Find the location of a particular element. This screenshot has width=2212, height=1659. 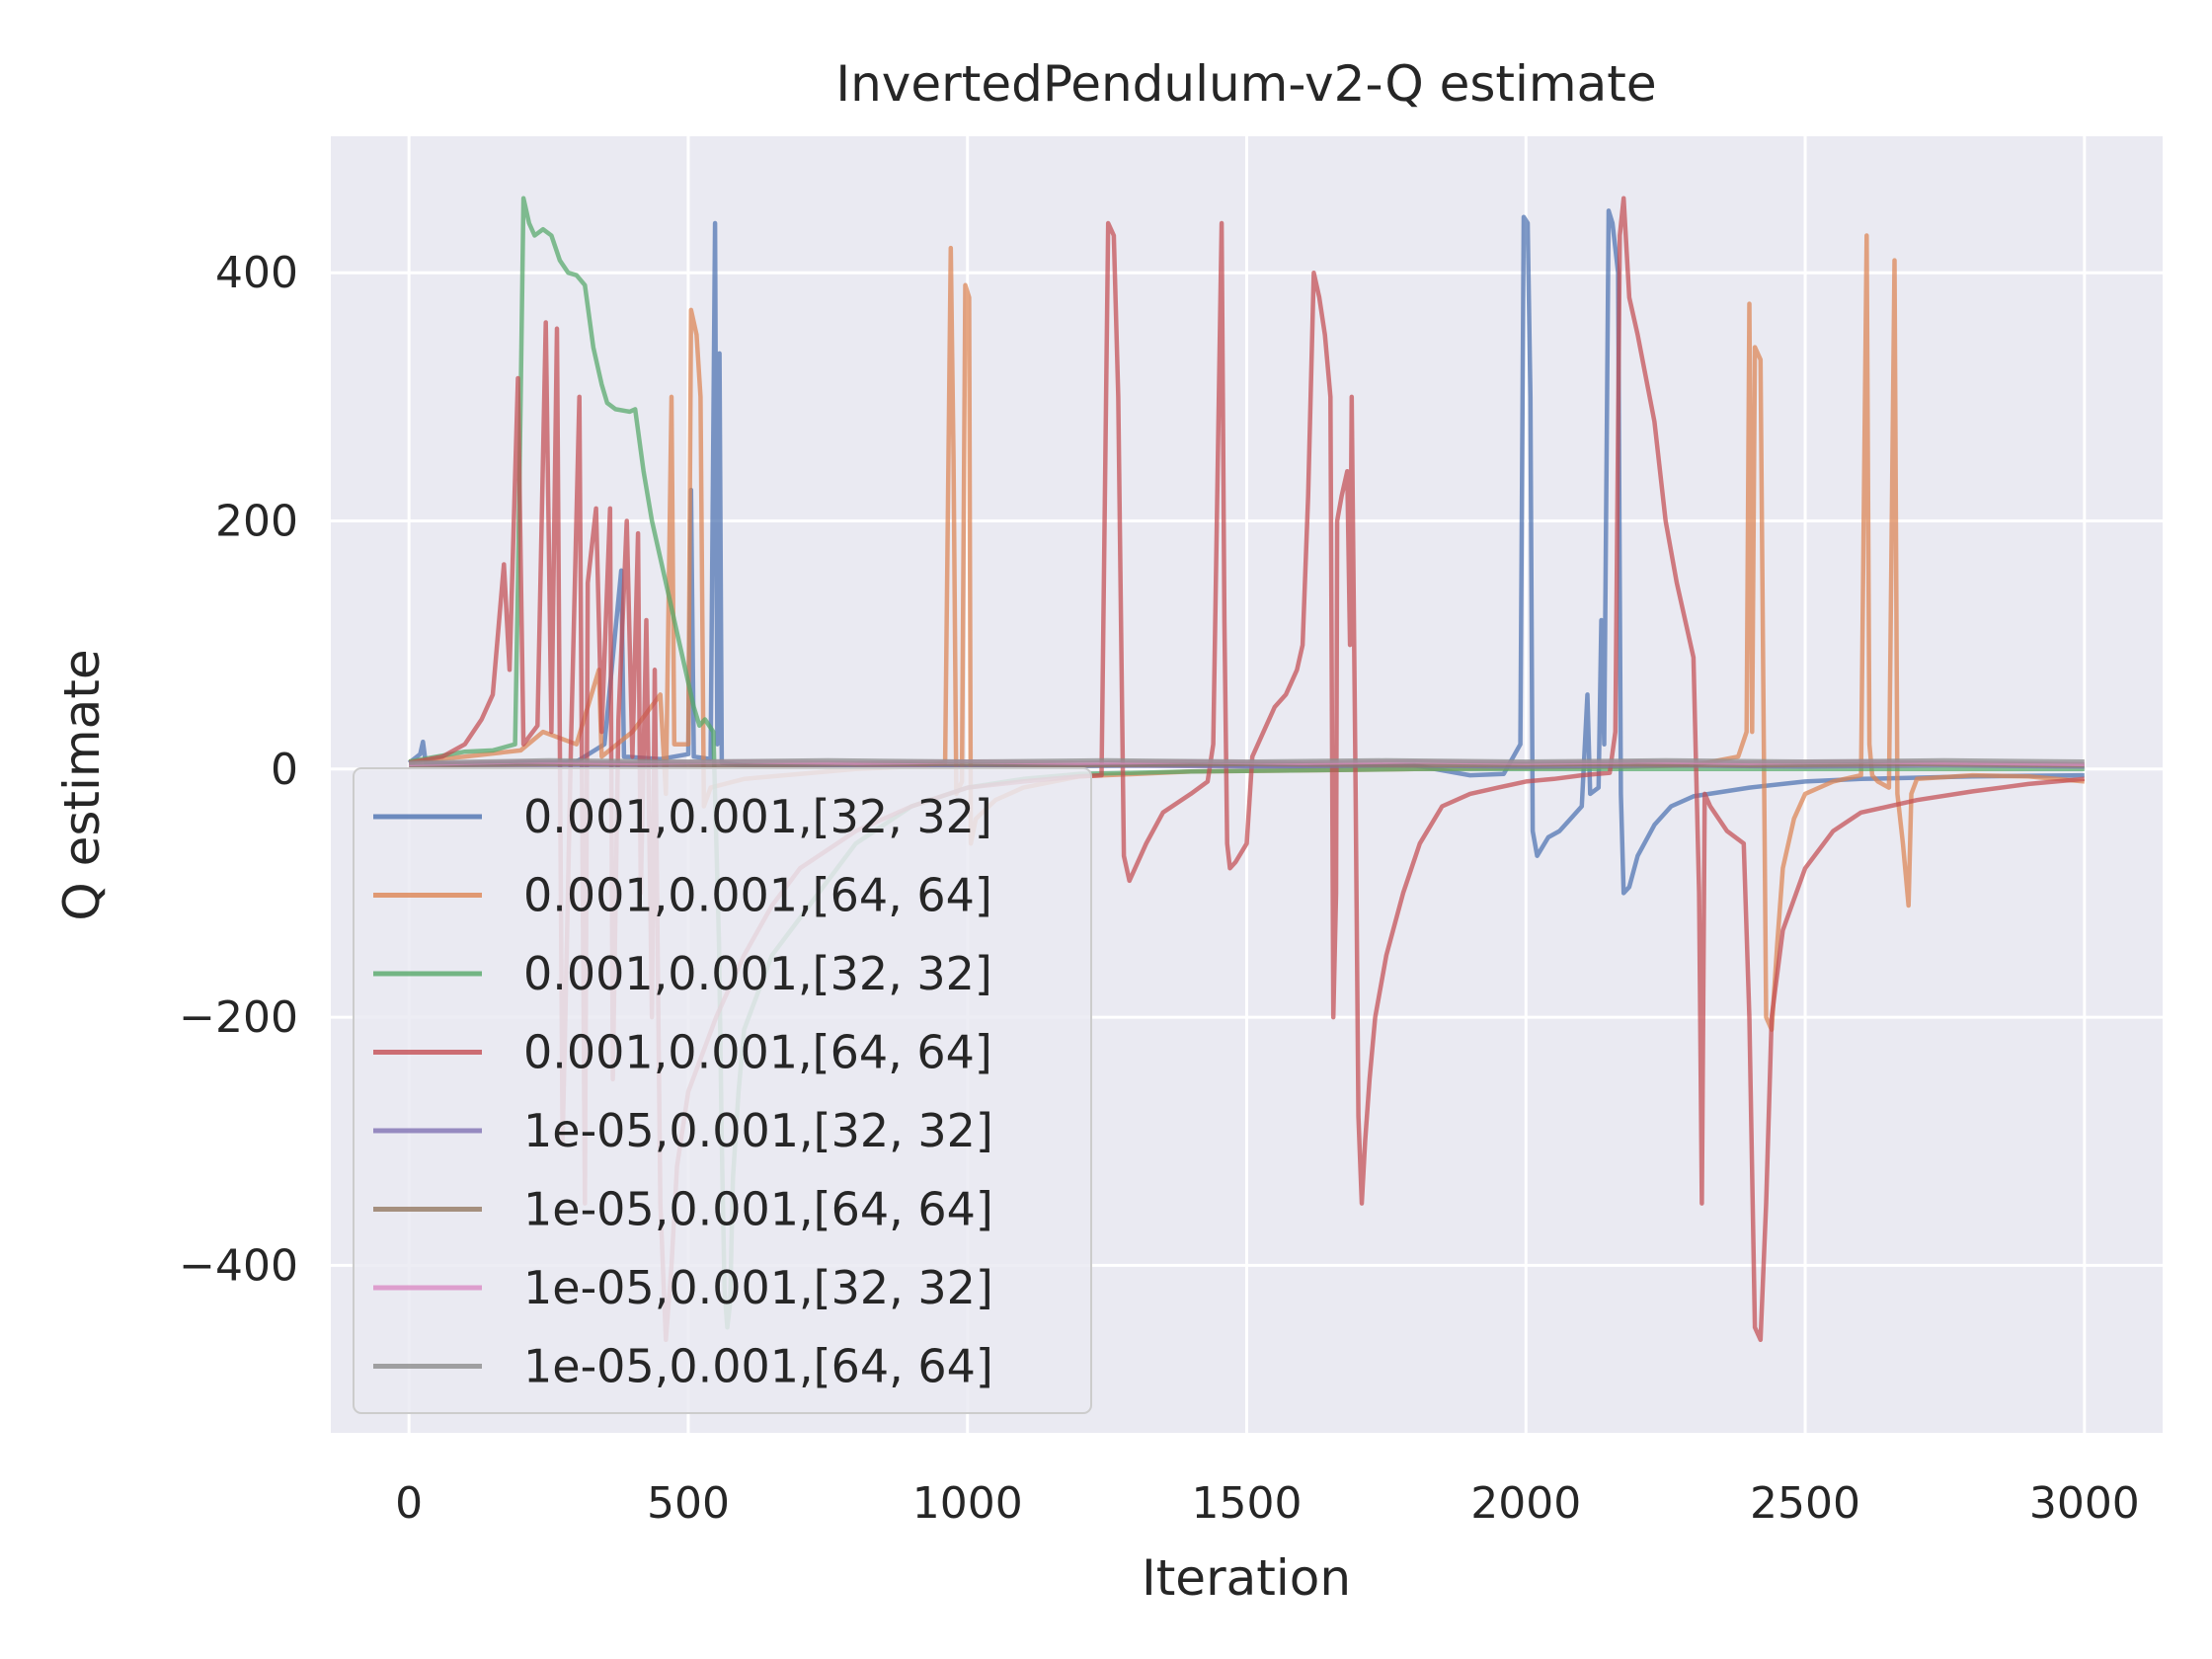

x-tick-label: 1500 is located at coordinates (1248, 1504).